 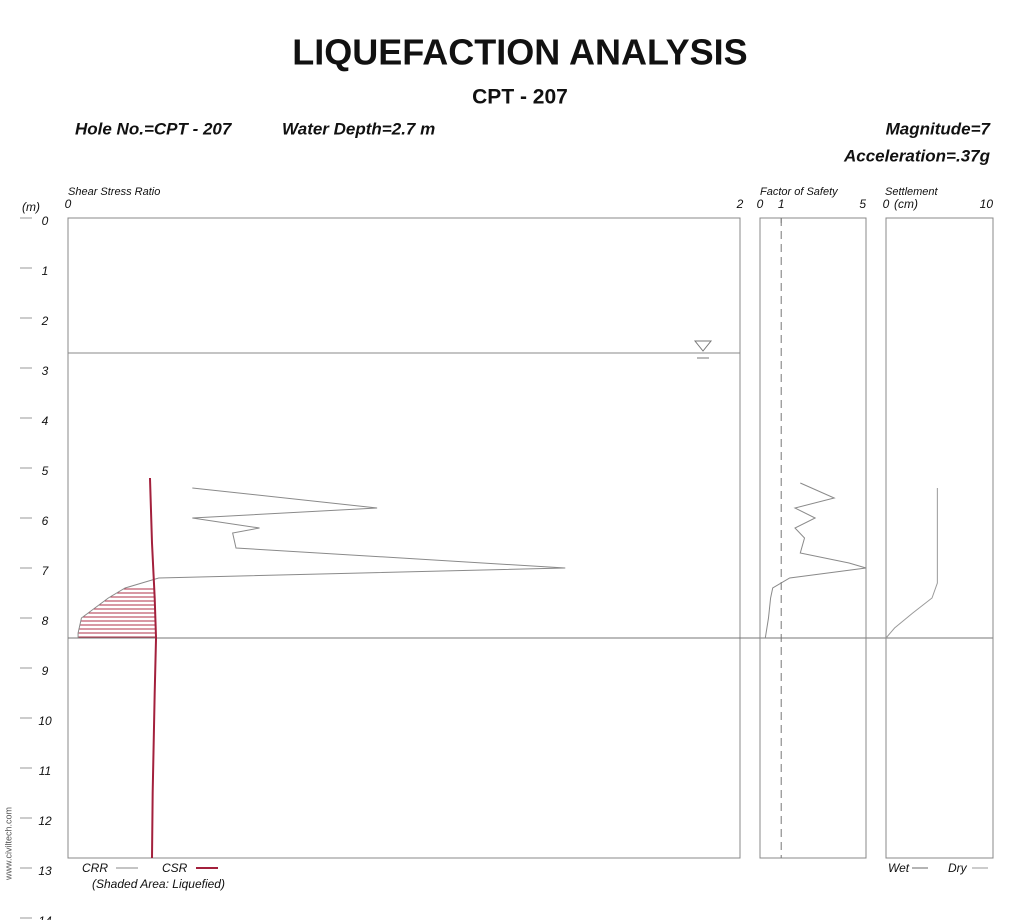 I want to click on water-symbol, so click(x=703, y=349).